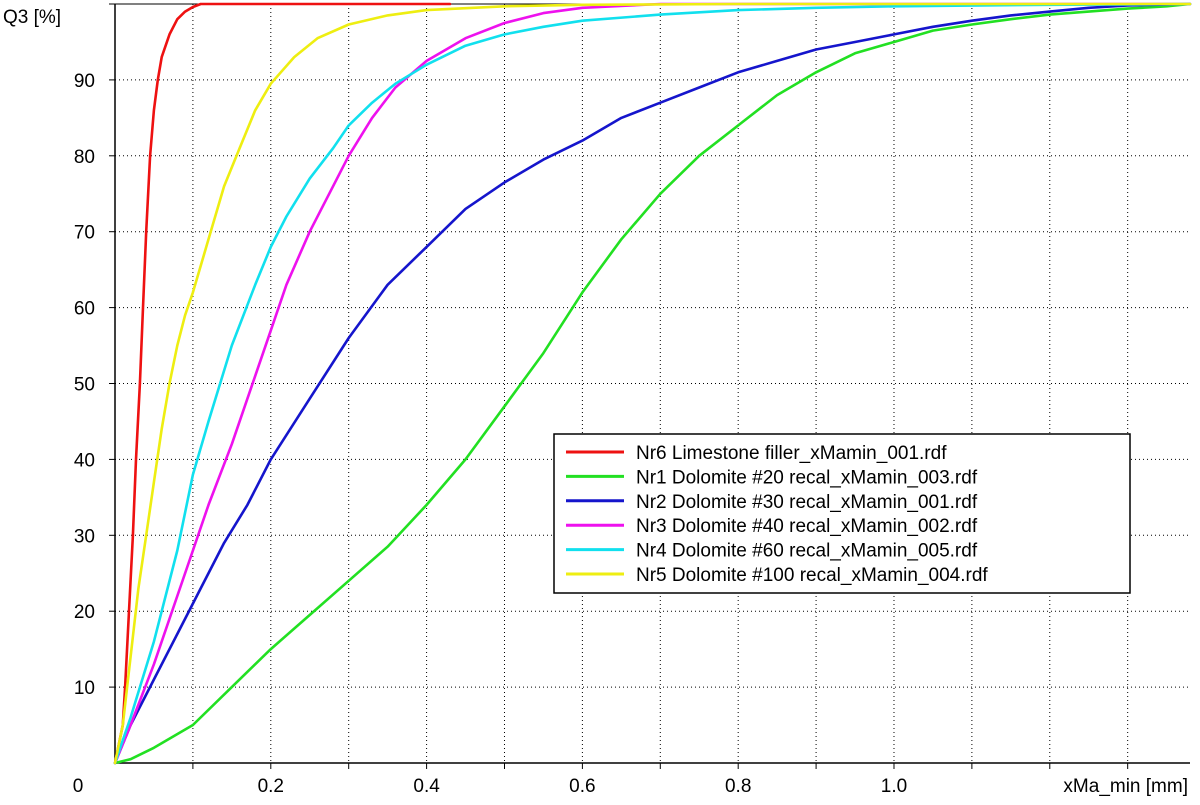  I want to click on x-tick-label: 0.4, so click(426, 786).